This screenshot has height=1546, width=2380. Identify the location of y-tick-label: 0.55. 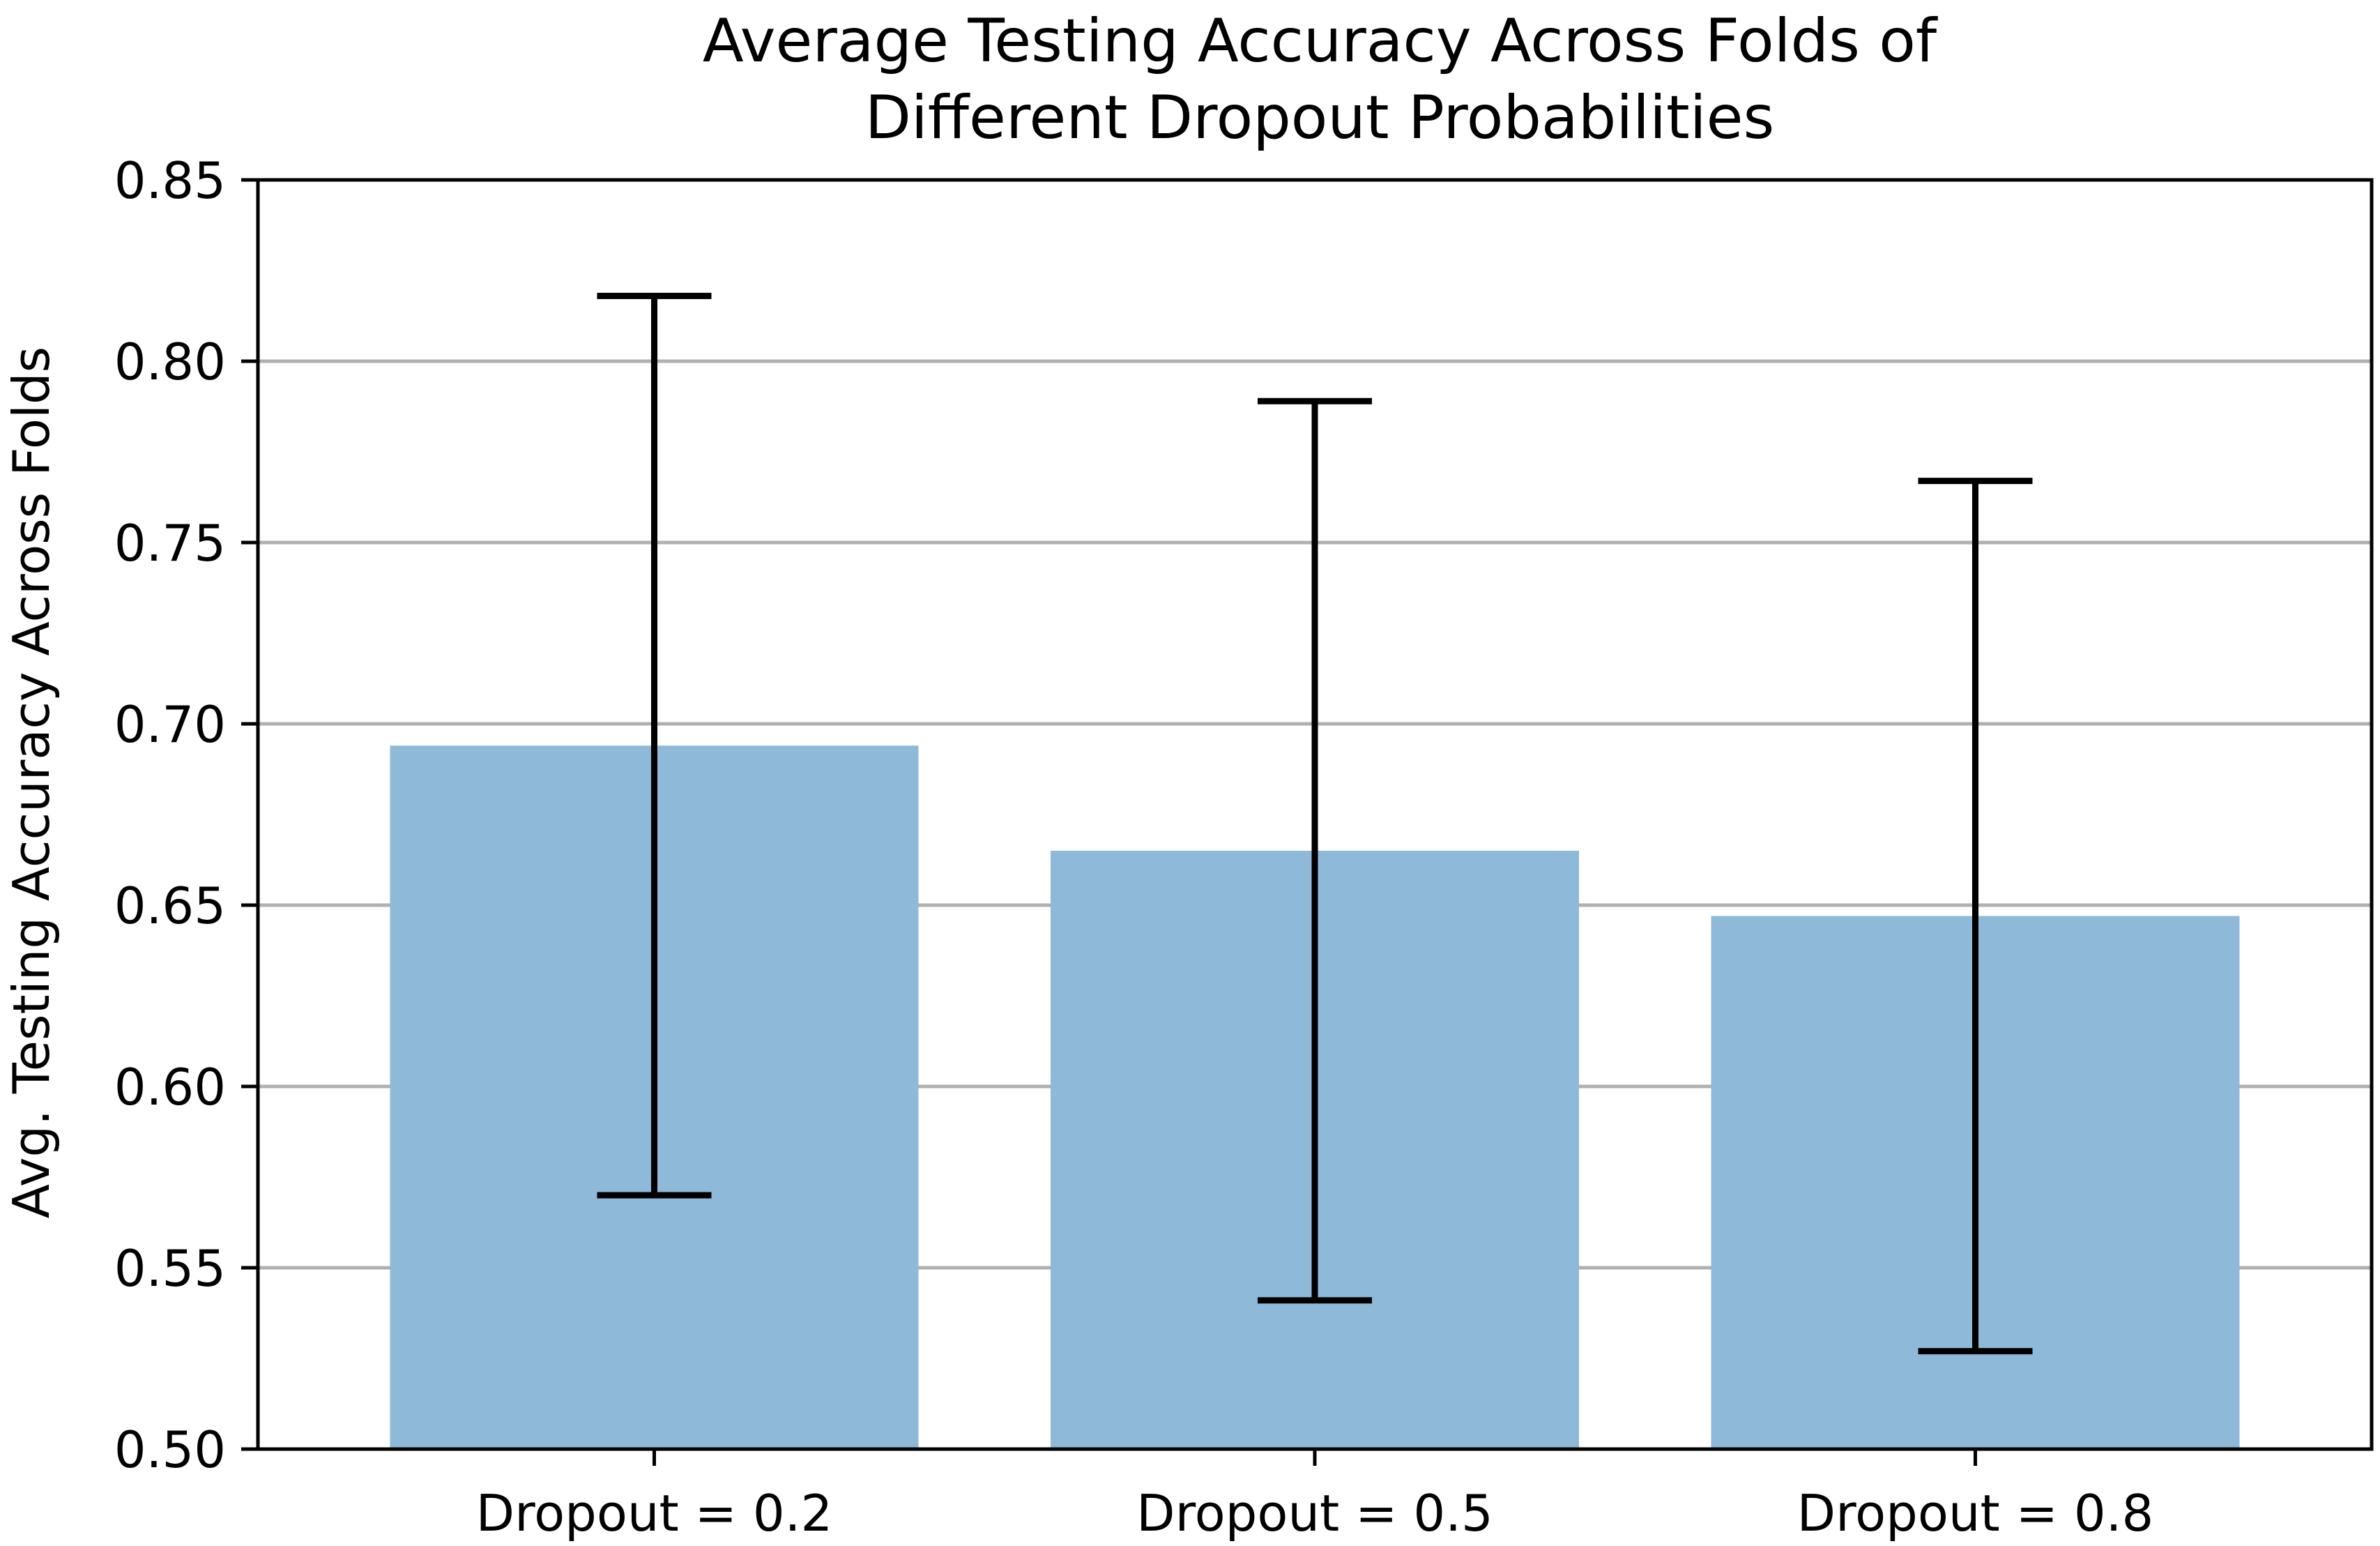
(170, 1268).